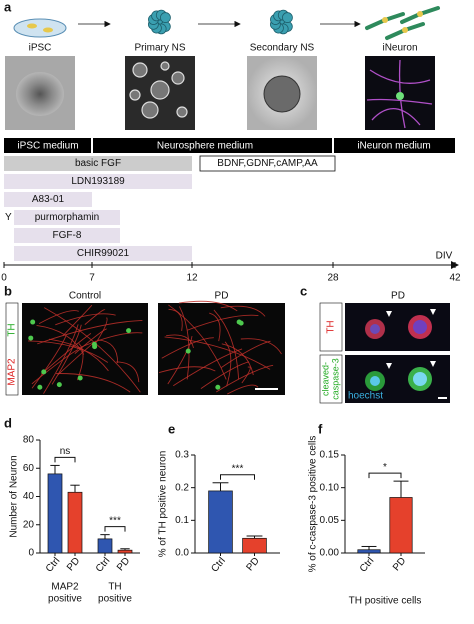  What do you see at coordinates (32, 26) in the screenshot?
I see `colony` at bounding box center [32, 26].